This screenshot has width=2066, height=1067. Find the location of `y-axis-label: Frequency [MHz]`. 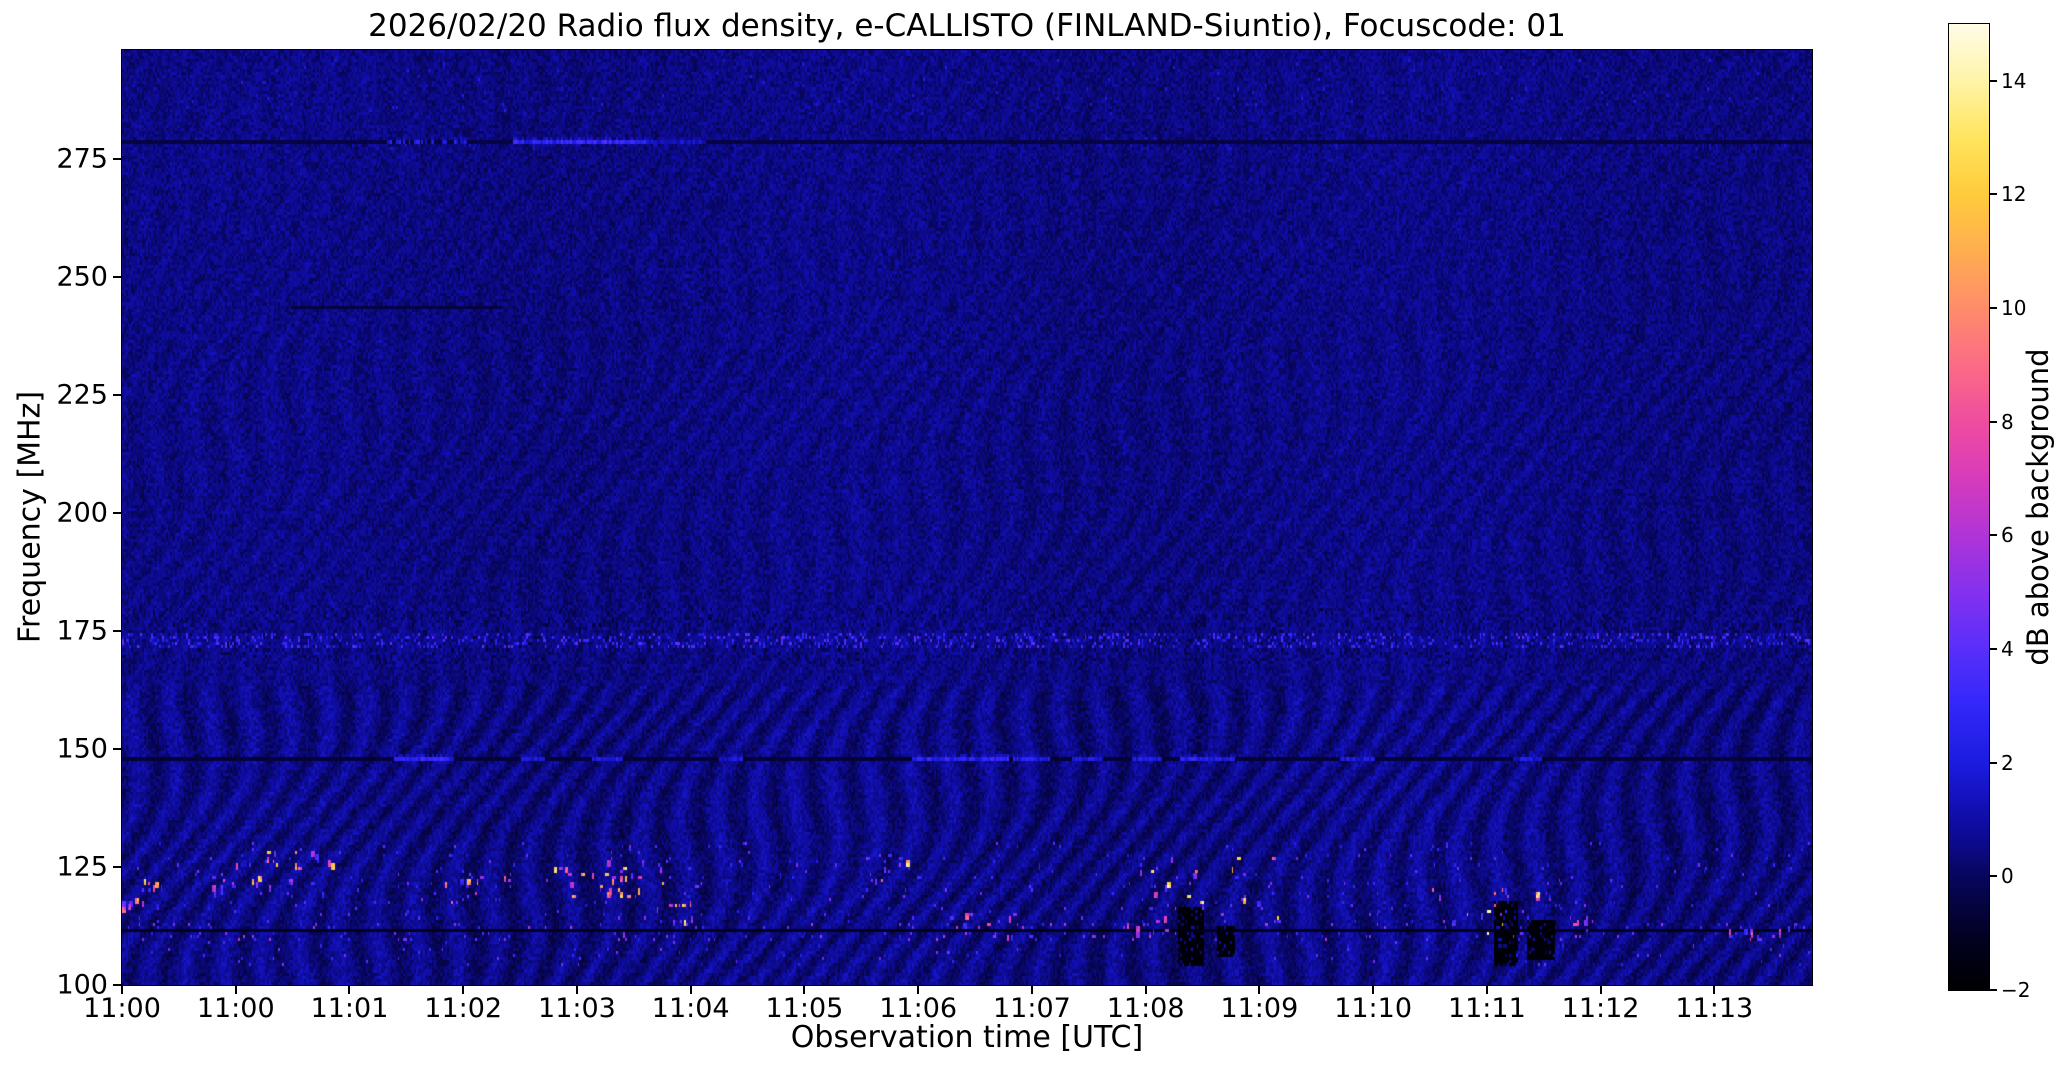

y-axis-label: Frequency [MHz] is located at coordinates (30, 517).